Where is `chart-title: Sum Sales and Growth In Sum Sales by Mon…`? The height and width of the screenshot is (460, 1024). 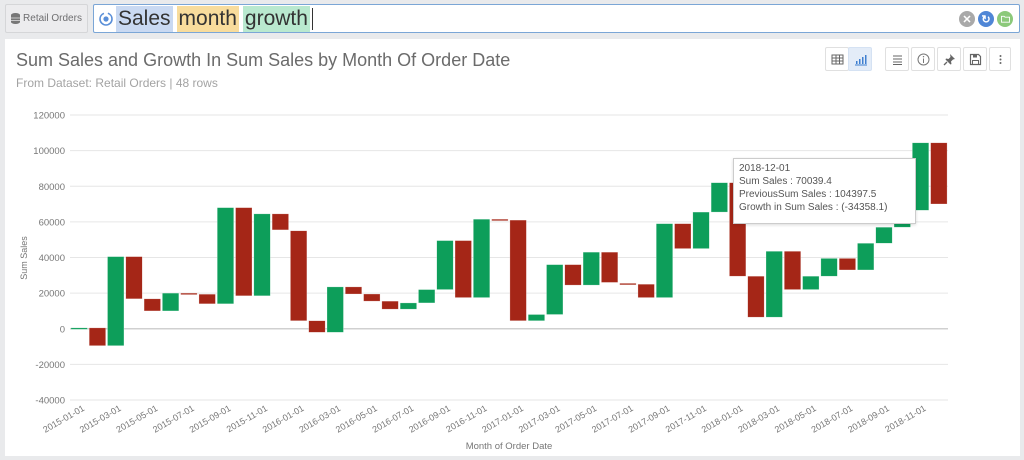
chart-title: Sum Sales and Growth In Sum Sales by Mon… is located at coordinates (263, 60).